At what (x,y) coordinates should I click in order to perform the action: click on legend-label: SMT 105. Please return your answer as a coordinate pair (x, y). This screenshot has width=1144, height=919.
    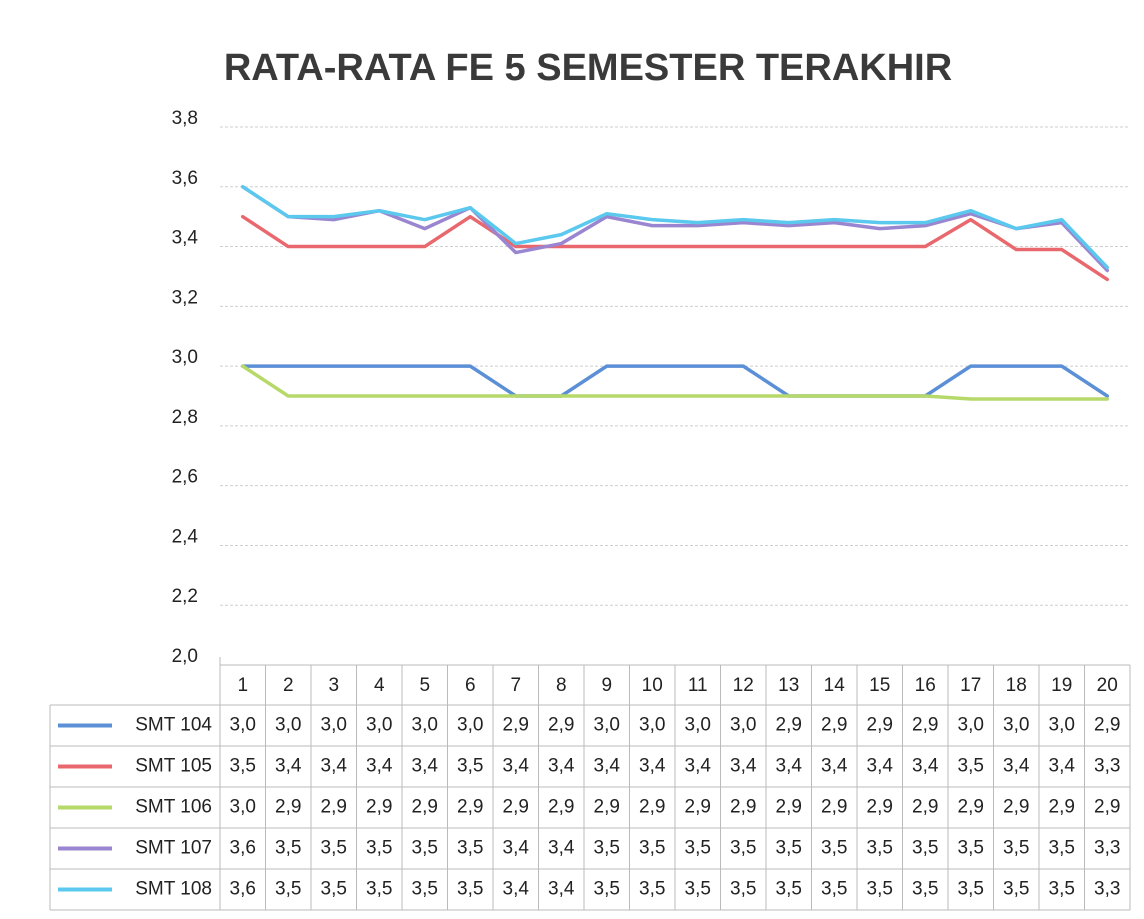
    Looking at the image, I should click on (173, 766).